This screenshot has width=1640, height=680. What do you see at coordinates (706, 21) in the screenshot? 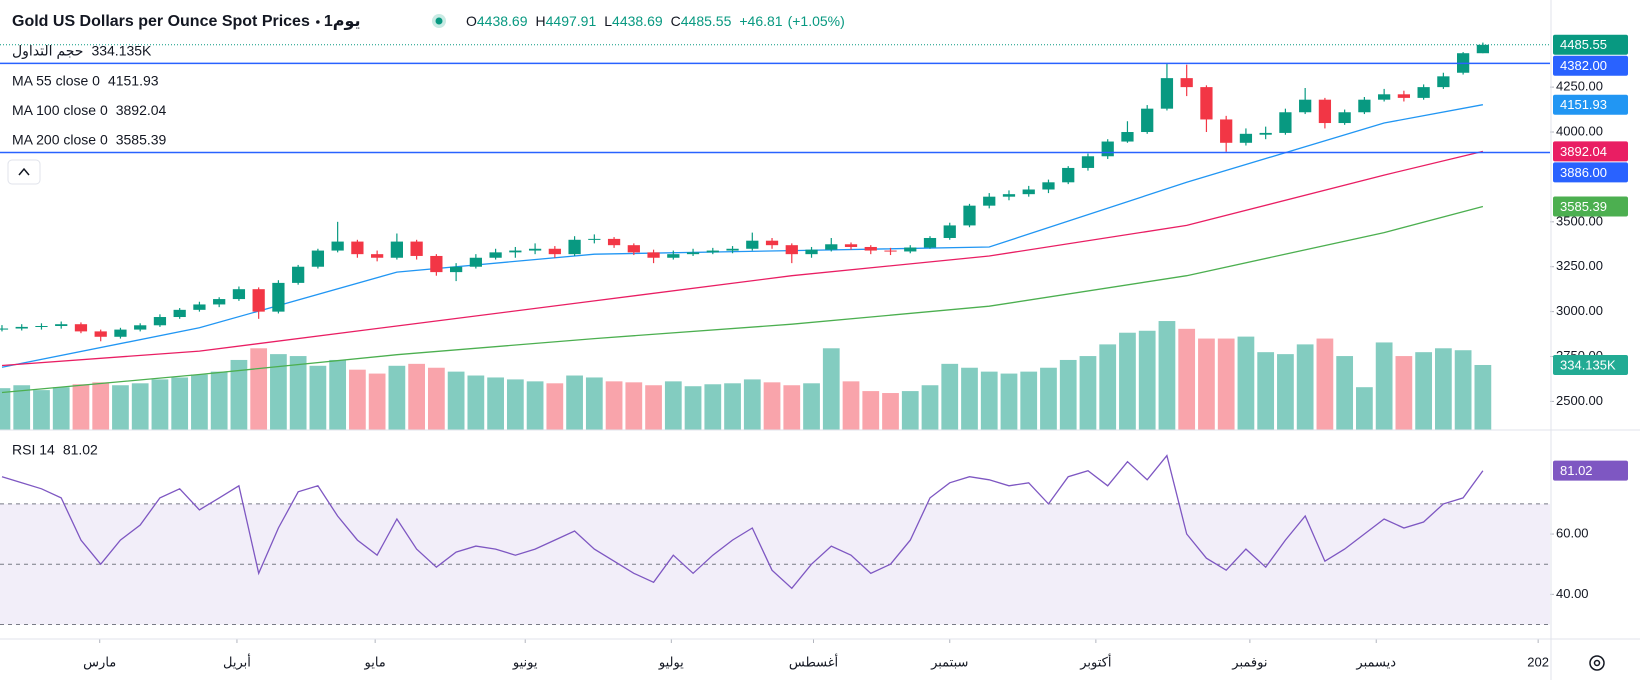
I see `ohlc-value: 4485.55` at bounding box center [706, 21].